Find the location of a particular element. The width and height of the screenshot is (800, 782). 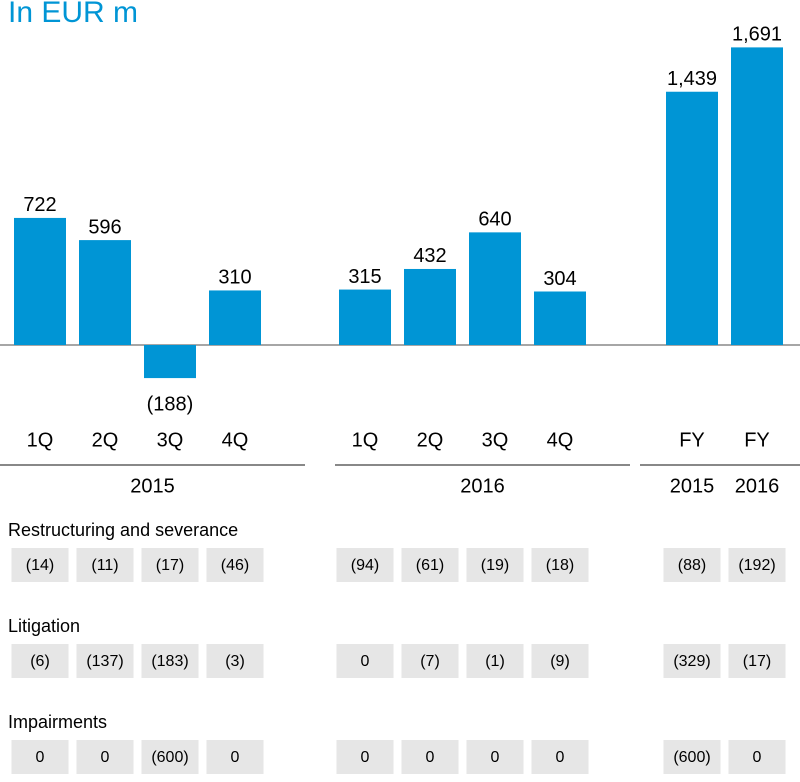

cell-text: (18) is located at coordinates (560, 565).